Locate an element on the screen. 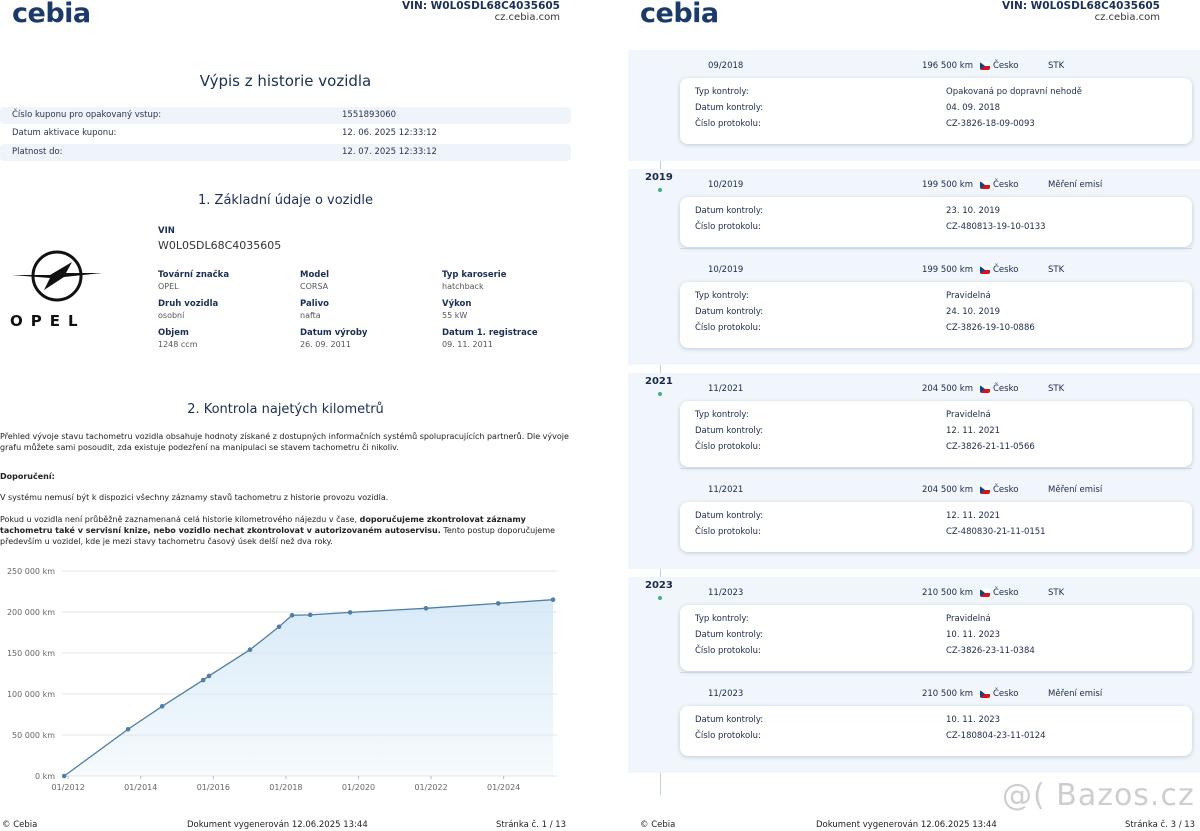 The image size is (1200, 831). field-value: 55 kW is located at coordinates (455, 315).